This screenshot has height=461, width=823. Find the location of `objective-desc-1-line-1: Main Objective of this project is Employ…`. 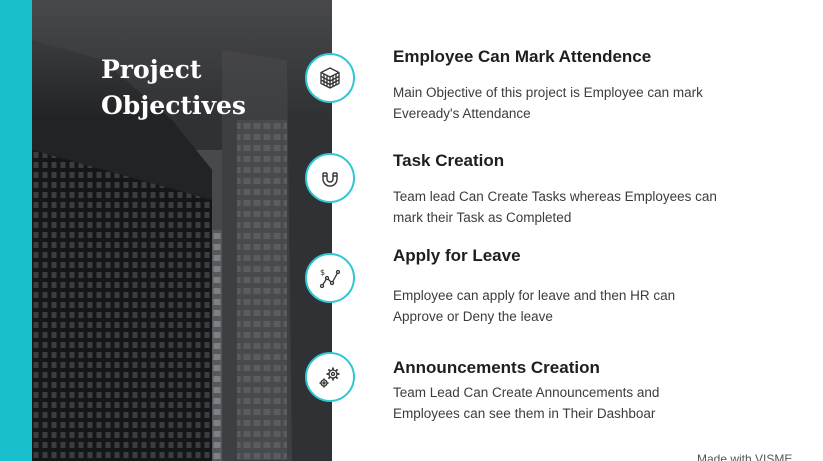

objective-desc-1-line-1: Main Objective of this project is Employ… is located at coordinates (548, 92).